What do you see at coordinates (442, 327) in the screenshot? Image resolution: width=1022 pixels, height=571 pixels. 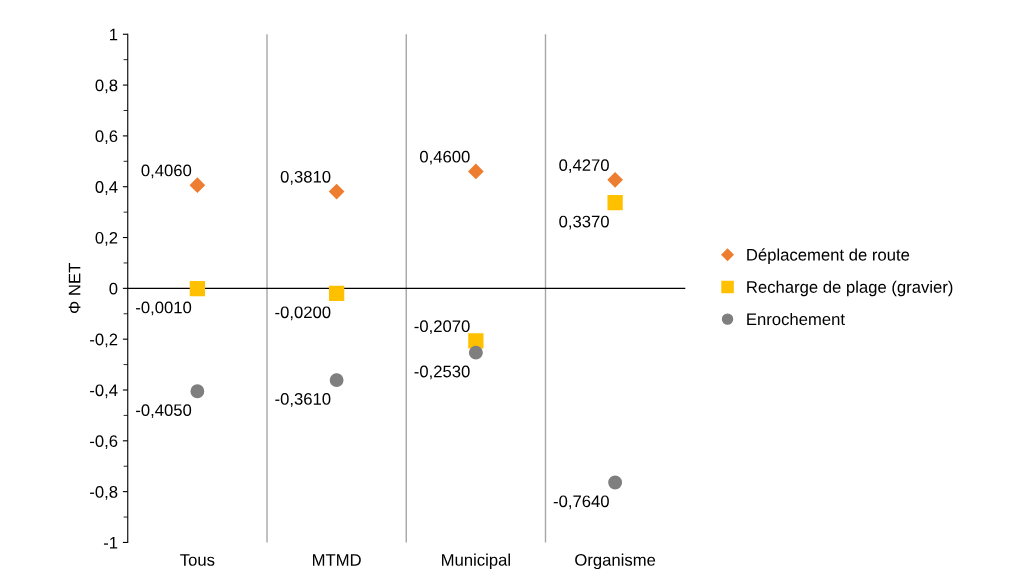 I see `data-label: -0,2070` at bounding box center [442, 327].